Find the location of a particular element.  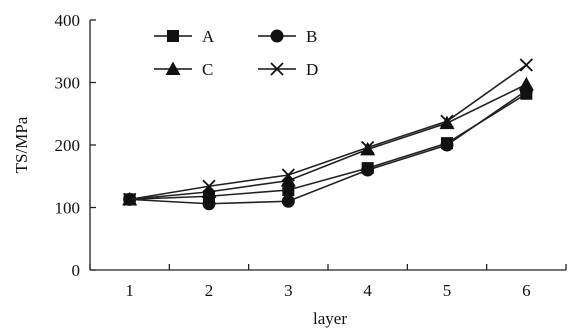

legend-item-d: D is located at coordinates (288, 69).